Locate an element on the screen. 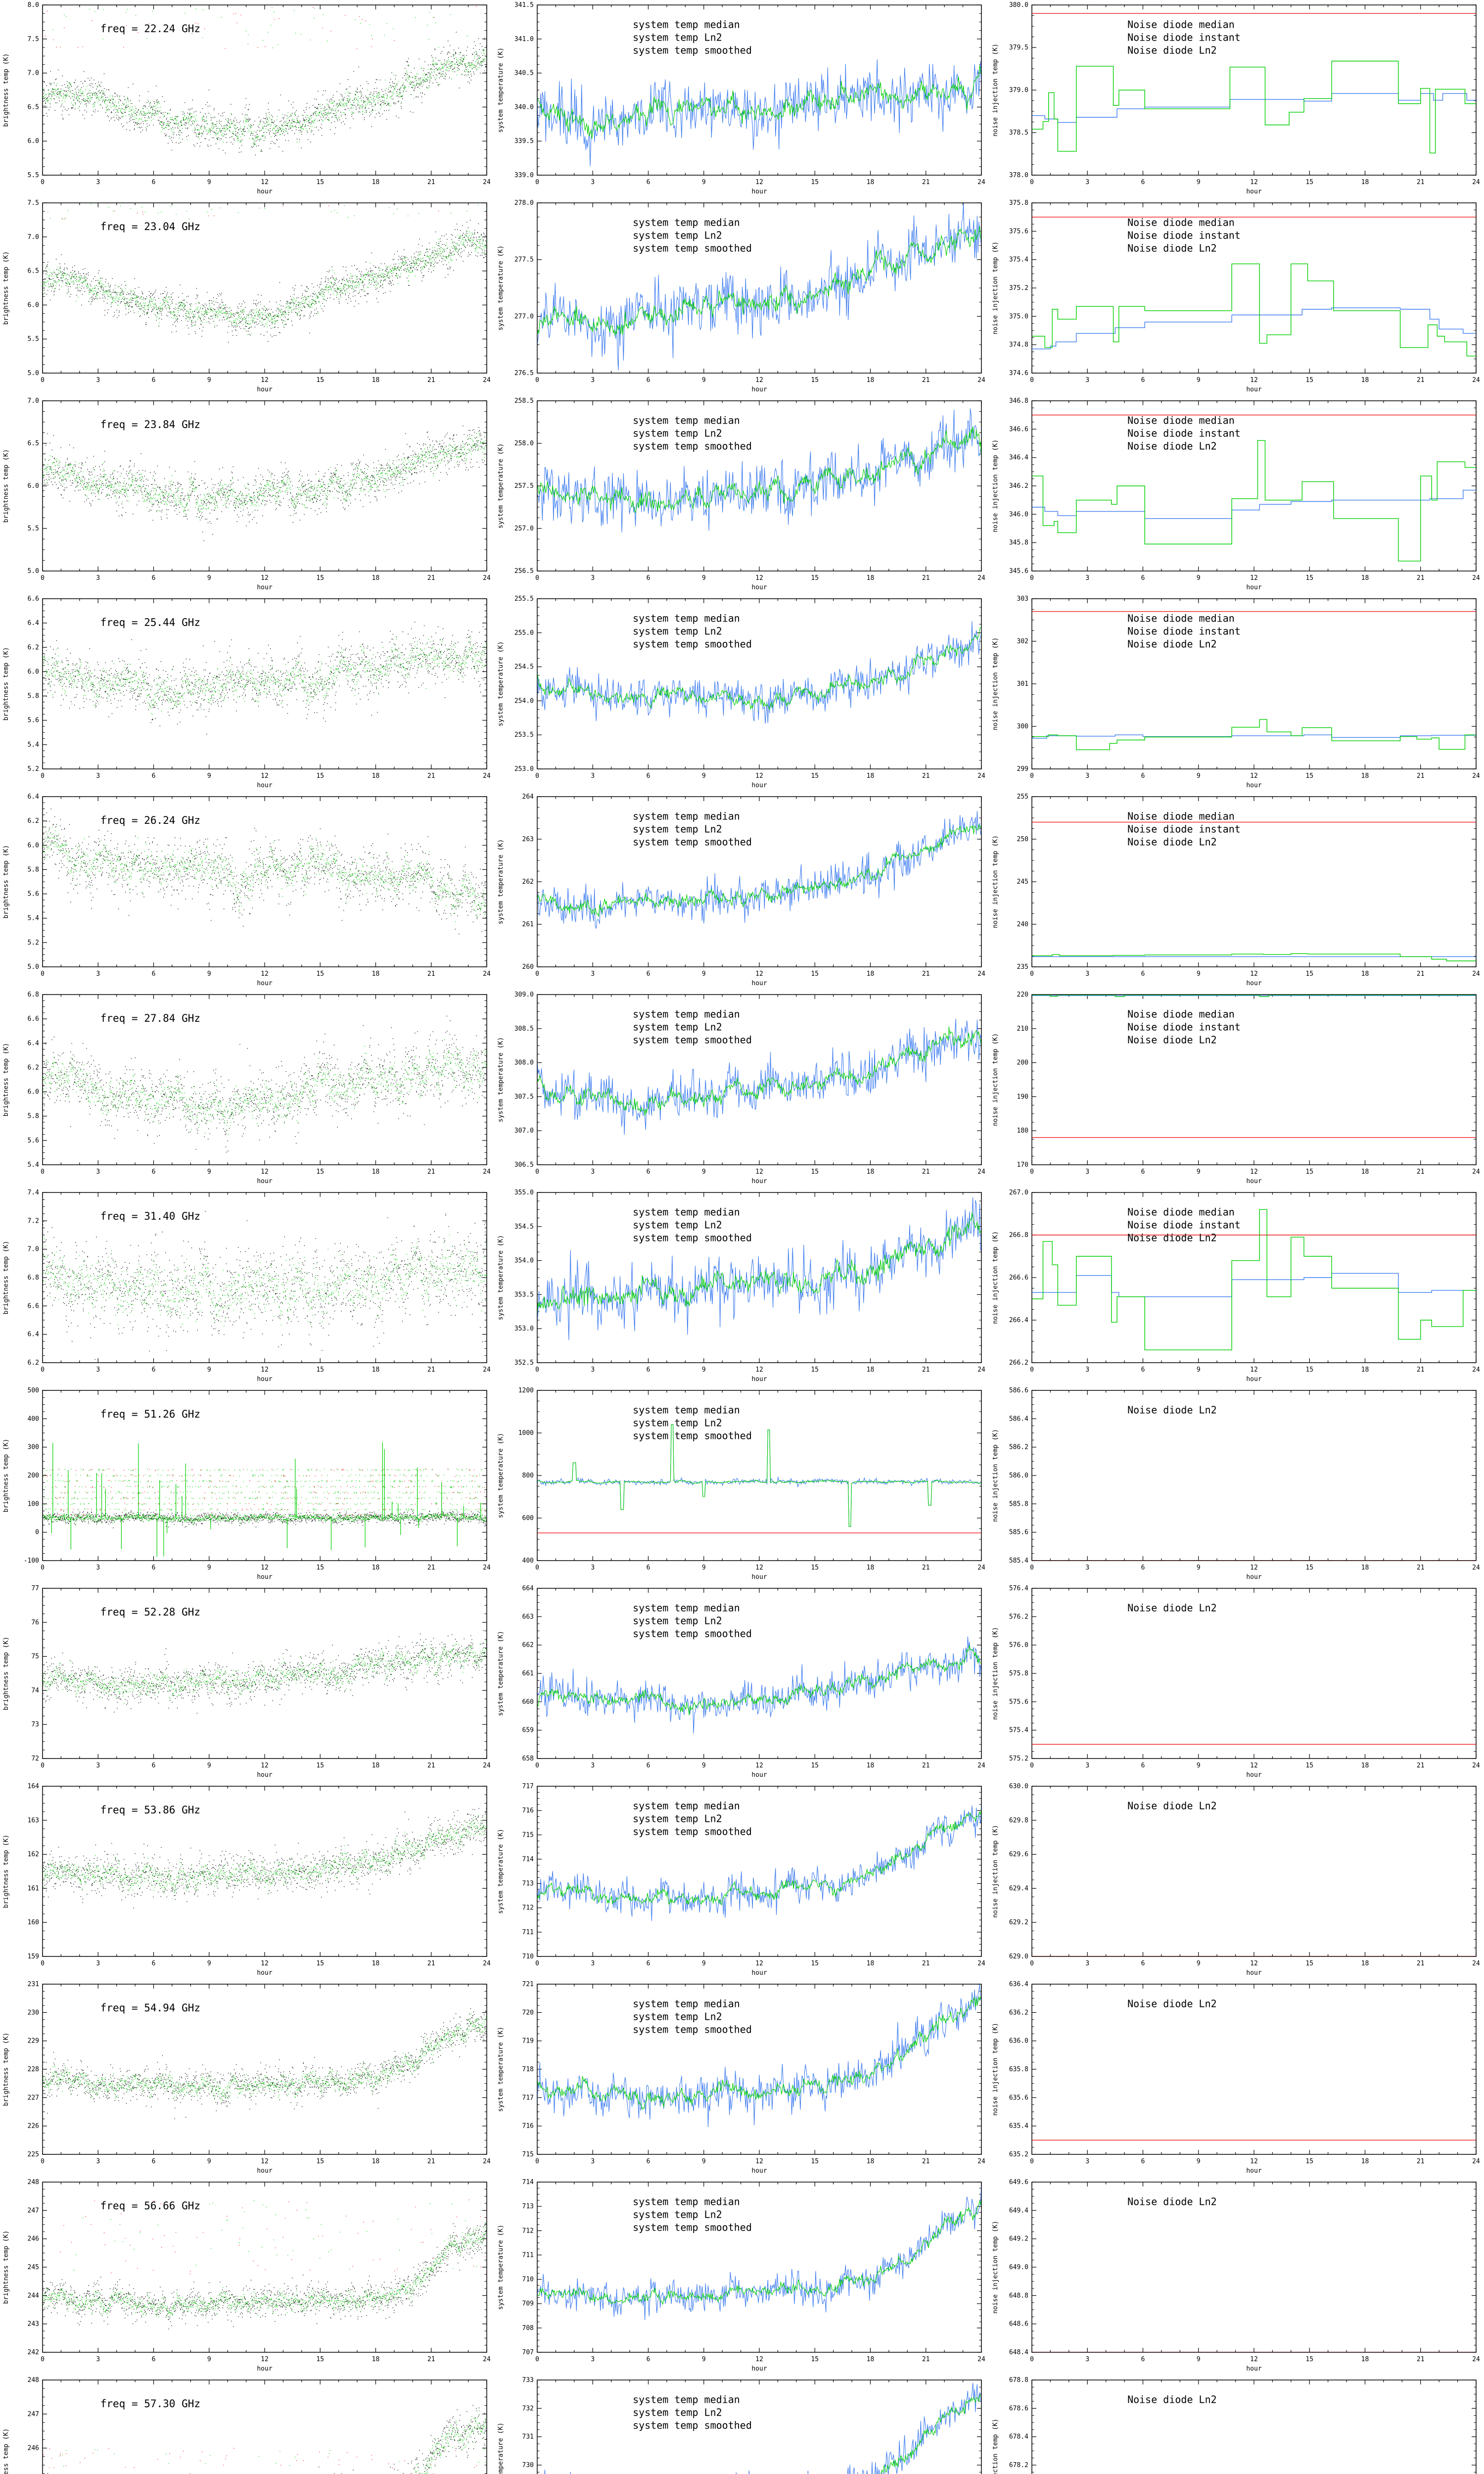 This screenshot has height=2474, width=1484. svg-text: freq = 22.24 GHz is located at coordinates (150, 29).